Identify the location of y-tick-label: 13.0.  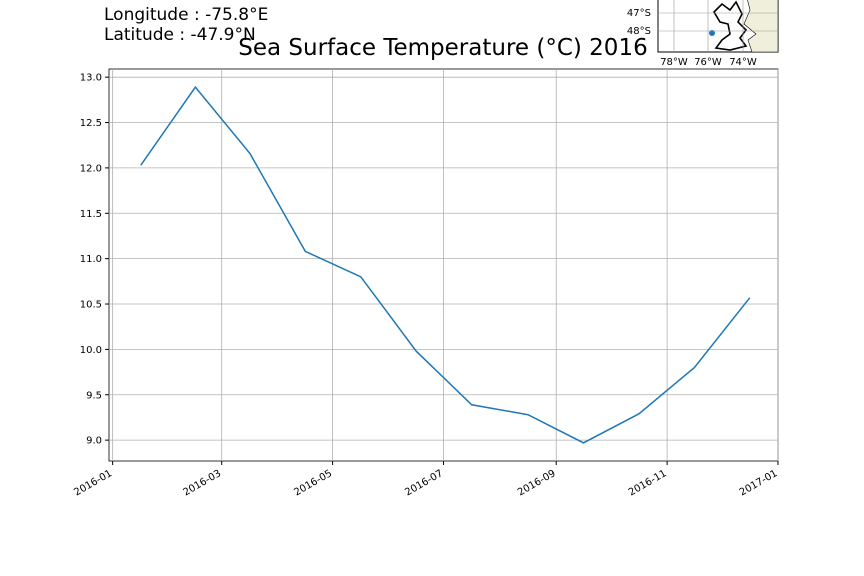
(91, 78).